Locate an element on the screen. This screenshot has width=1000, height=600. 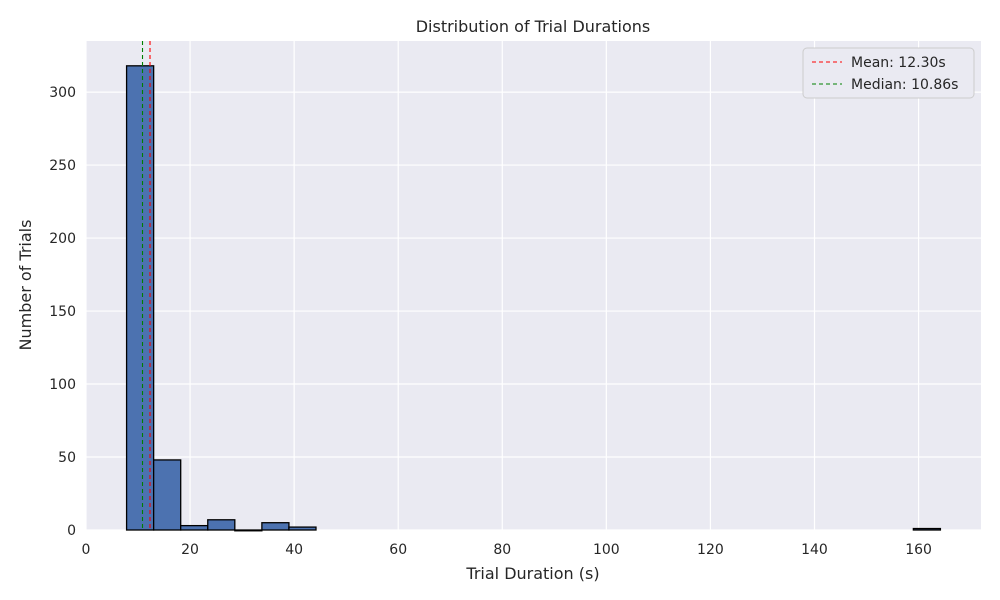
x-tick-label: 20 is located at coordinates (190, 550).